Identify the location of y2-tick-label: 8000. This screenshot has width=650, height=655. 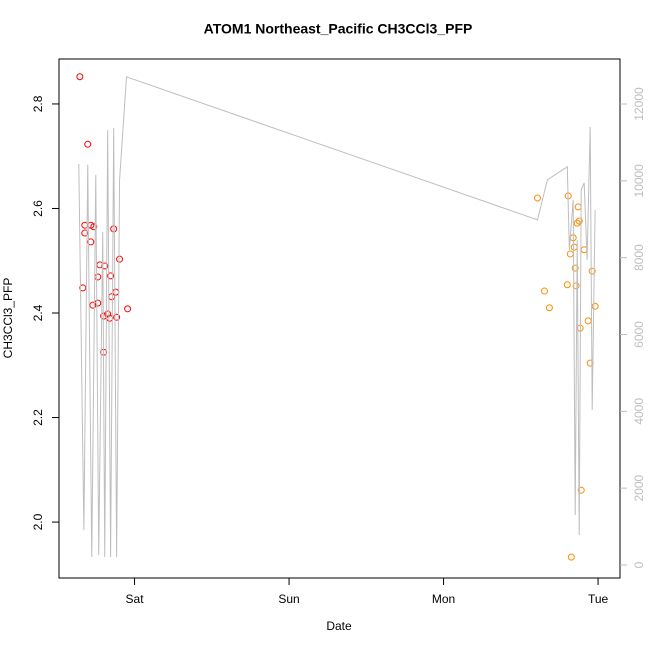
(639, 257).